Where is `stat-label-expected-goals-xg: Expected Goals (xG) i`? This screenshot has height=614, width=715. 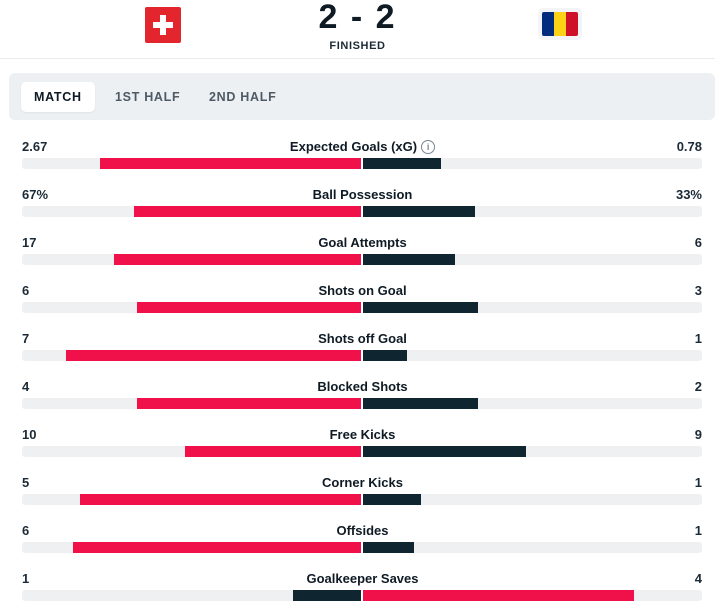 stat-label-expected-goals-xg: Expected Goals (xG) i is located at coordinates (357, 146).